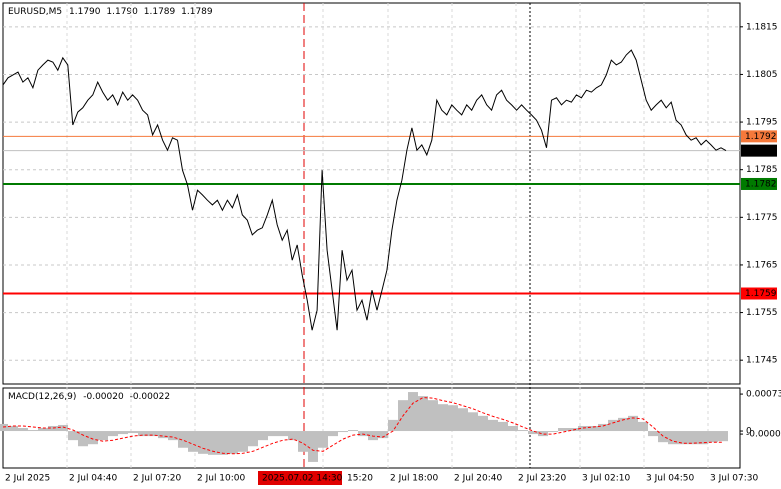 Image resolution: width=781 pixels, height=489 pixels. I want to click on x-tick-label: 2 Jul 20:40, so click(478, 479).